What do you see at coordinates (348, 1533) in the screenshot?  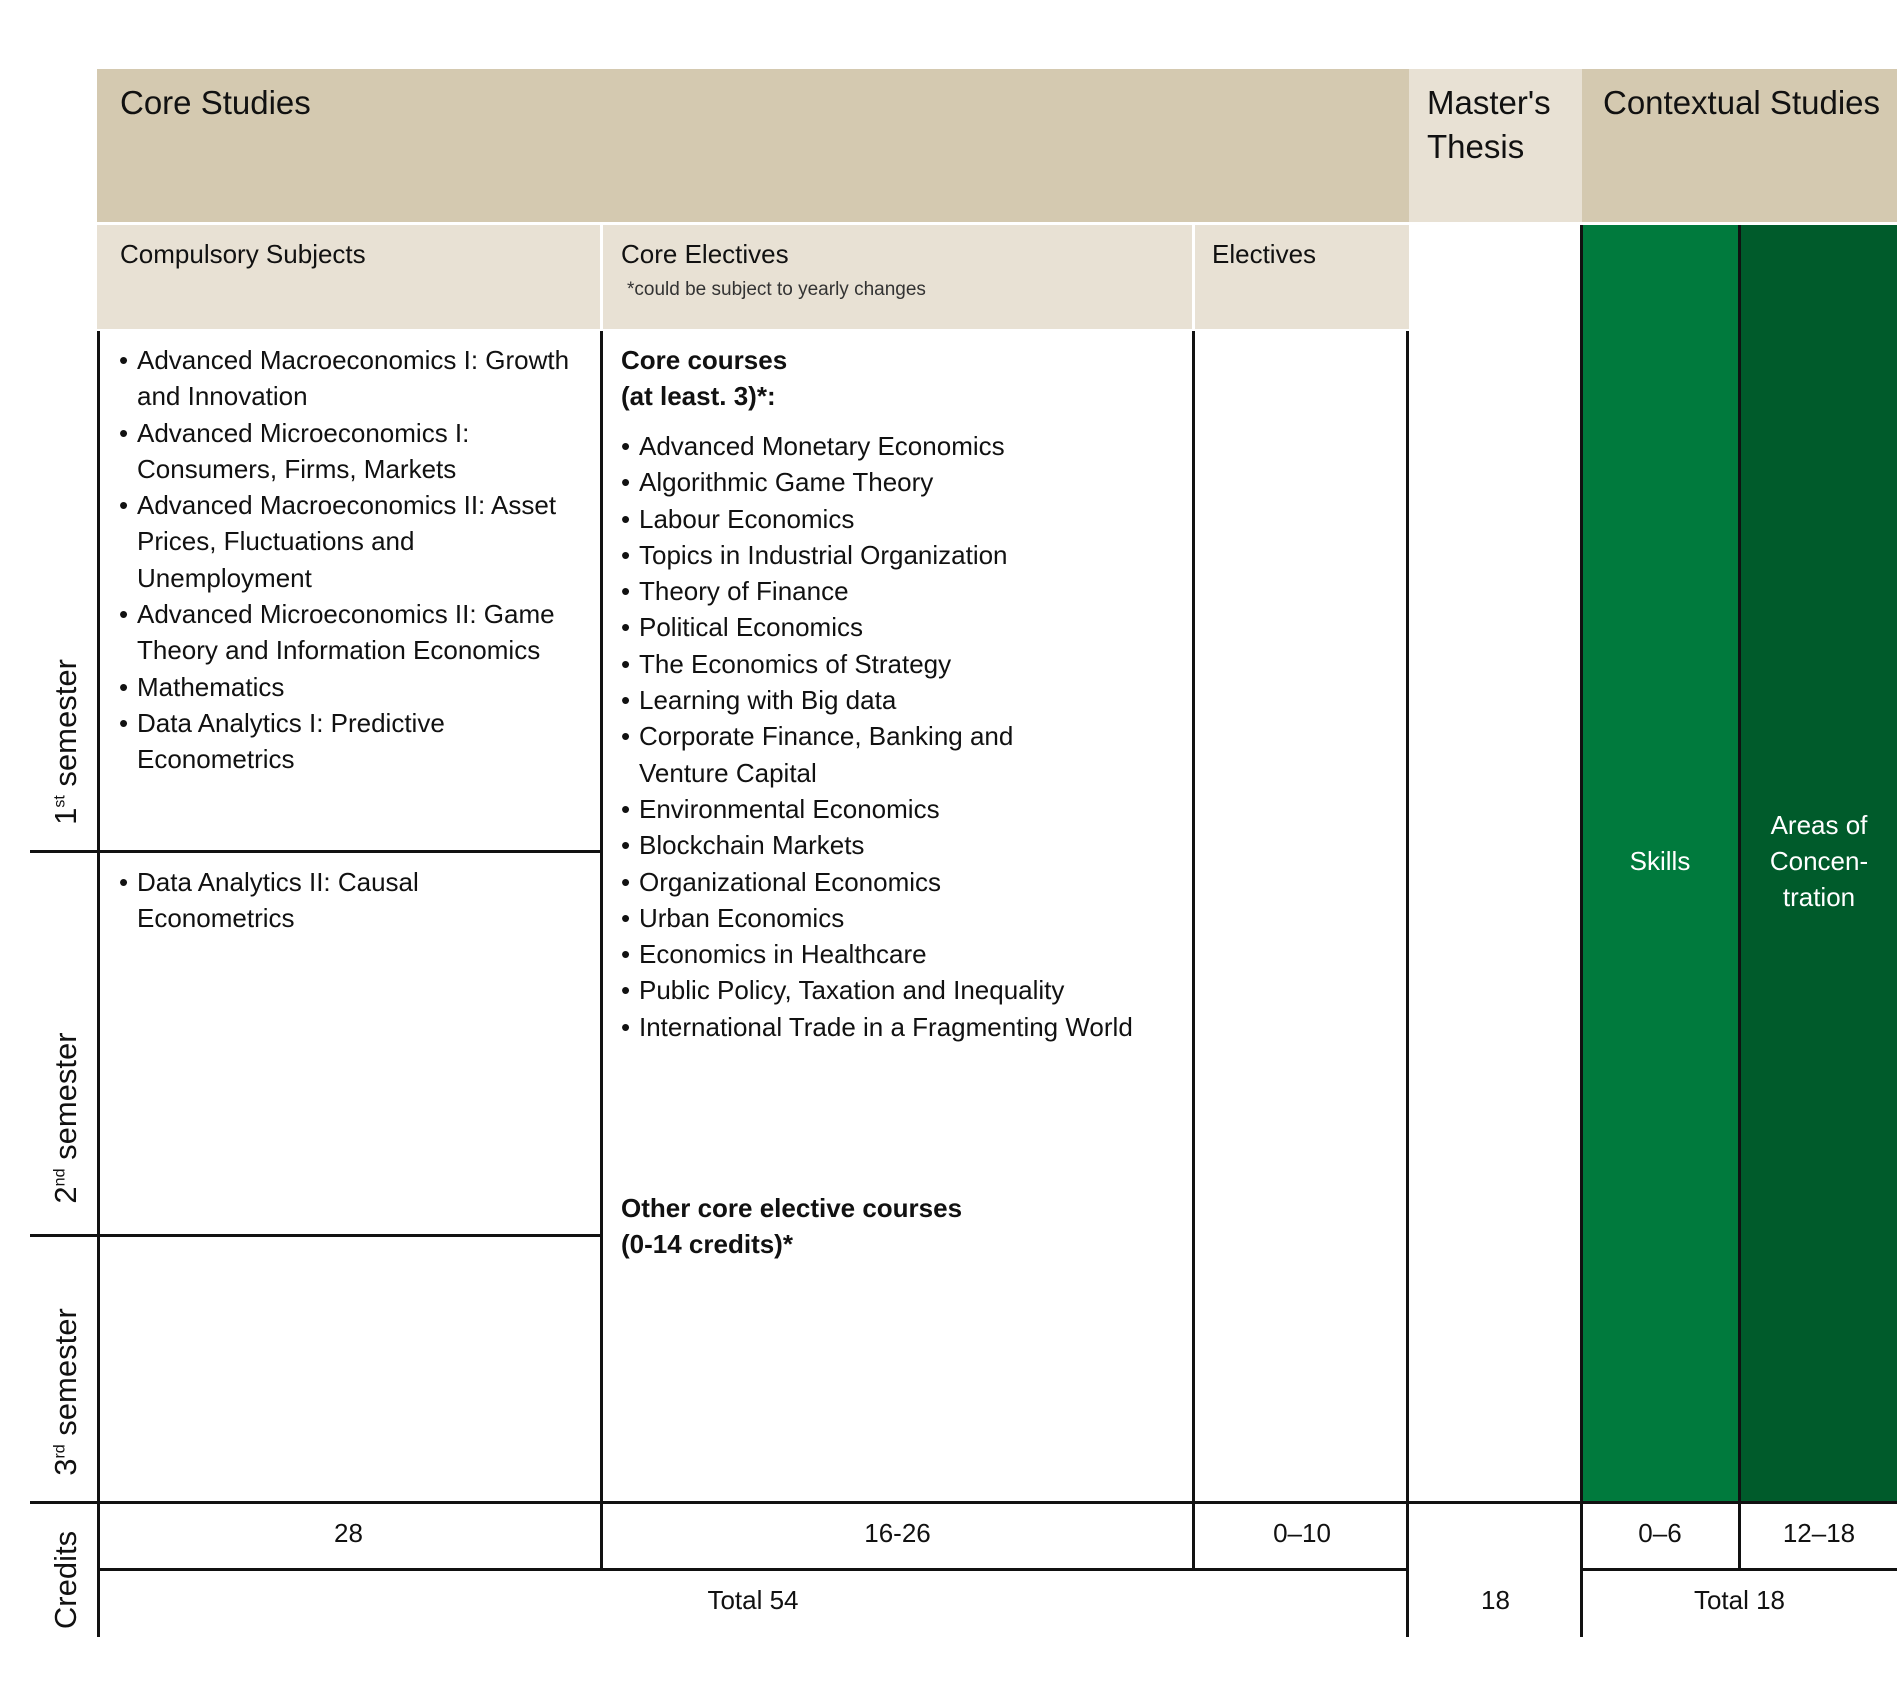 I see `credits-compulsory: 28` at bounding box center [348, 1533].